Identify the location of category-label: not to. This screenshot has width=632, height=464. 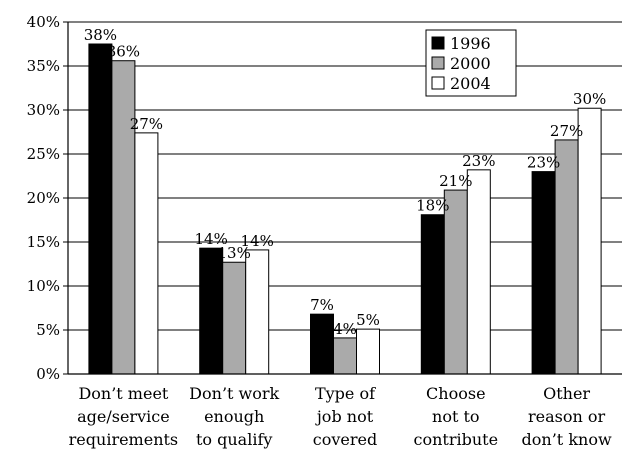
(456, 416).